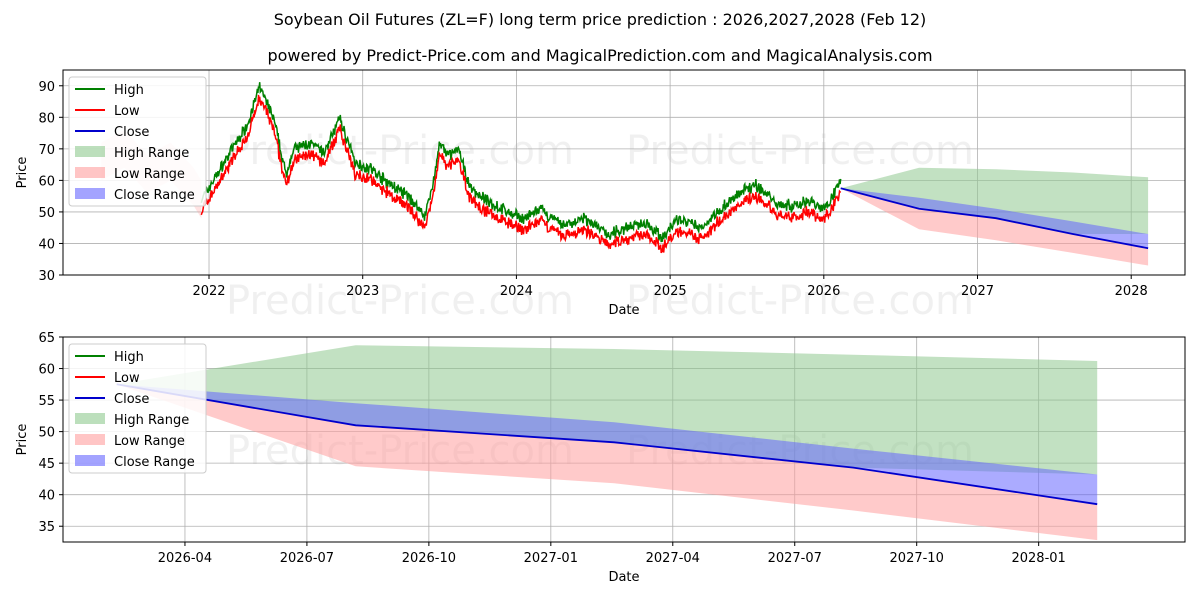 The image size is (1200, 600). I want to click on close-line, so click(994, 218).